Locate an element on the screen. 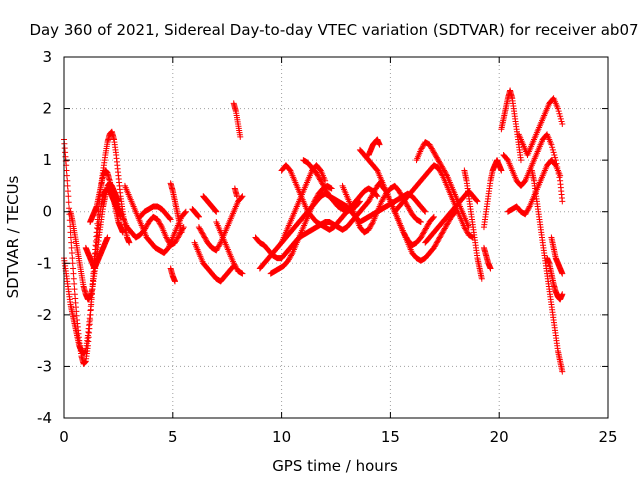  series-t10 is located at coordinates (172, 275).